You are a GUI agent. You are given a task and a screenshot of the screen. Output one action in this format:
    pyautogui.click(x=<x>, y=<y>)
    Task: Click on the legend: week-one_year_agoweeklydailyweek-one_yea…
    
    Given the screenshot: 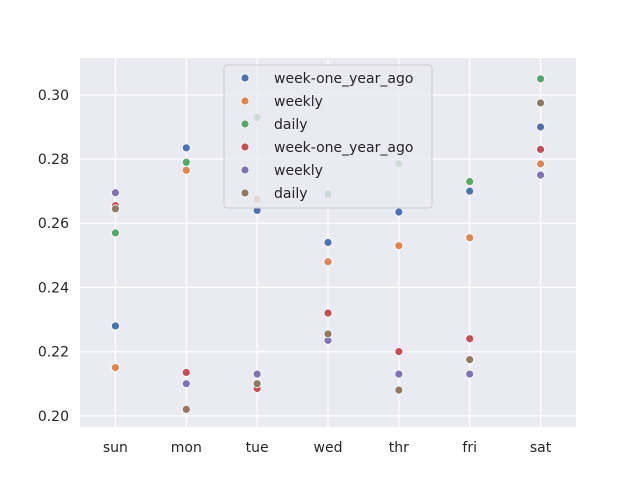 What is the action you would take?
    pyautogui.click(x=328, y=136)
    